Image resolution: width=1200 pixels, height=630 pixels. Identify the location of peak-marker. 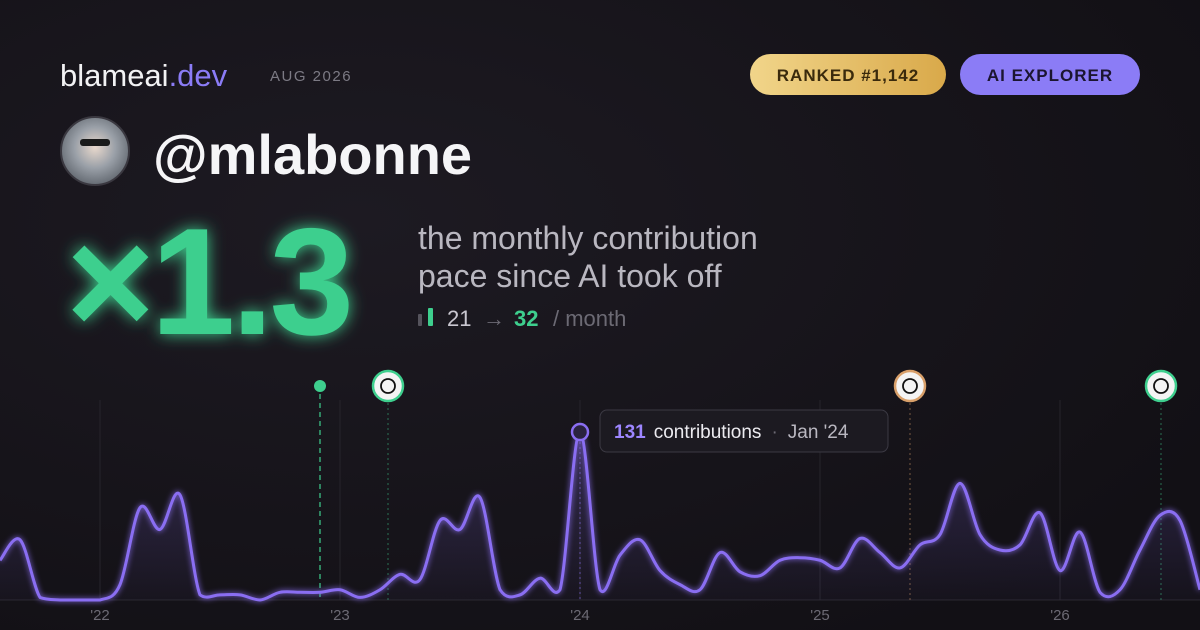
(580, 432).